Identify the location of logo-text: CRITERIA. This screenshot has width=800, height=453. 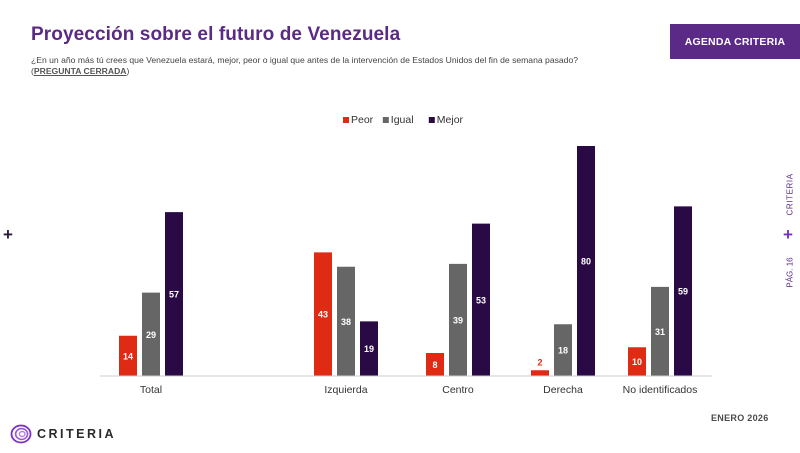
(77, 434).